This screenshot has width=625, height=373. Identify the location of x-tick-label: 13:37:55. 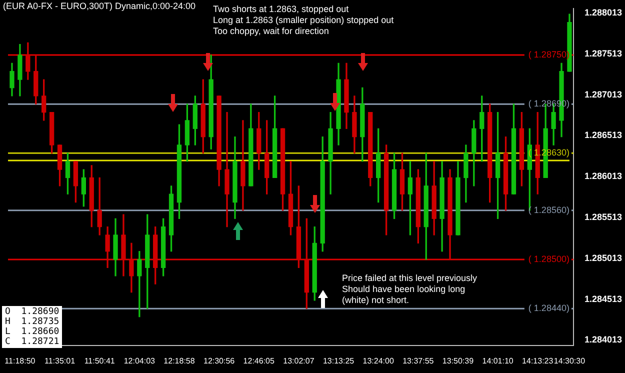
(418, 361).